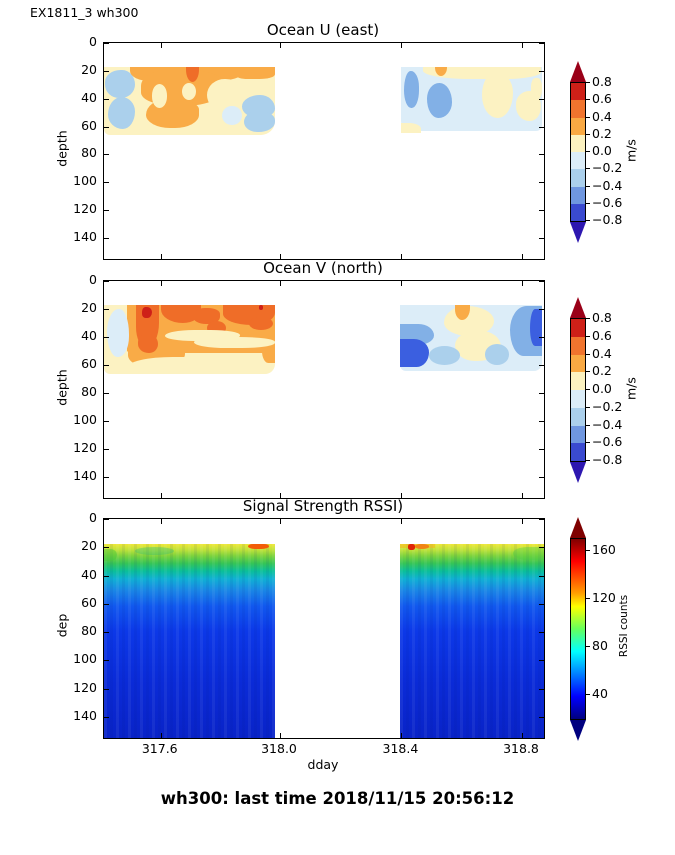 The width and height of the screenshot is (675, 855). What do you see at coordinates (604, 597) in the screenshot?
I see `colorbar-tick-label: 120` at bounding box center [604, 597].